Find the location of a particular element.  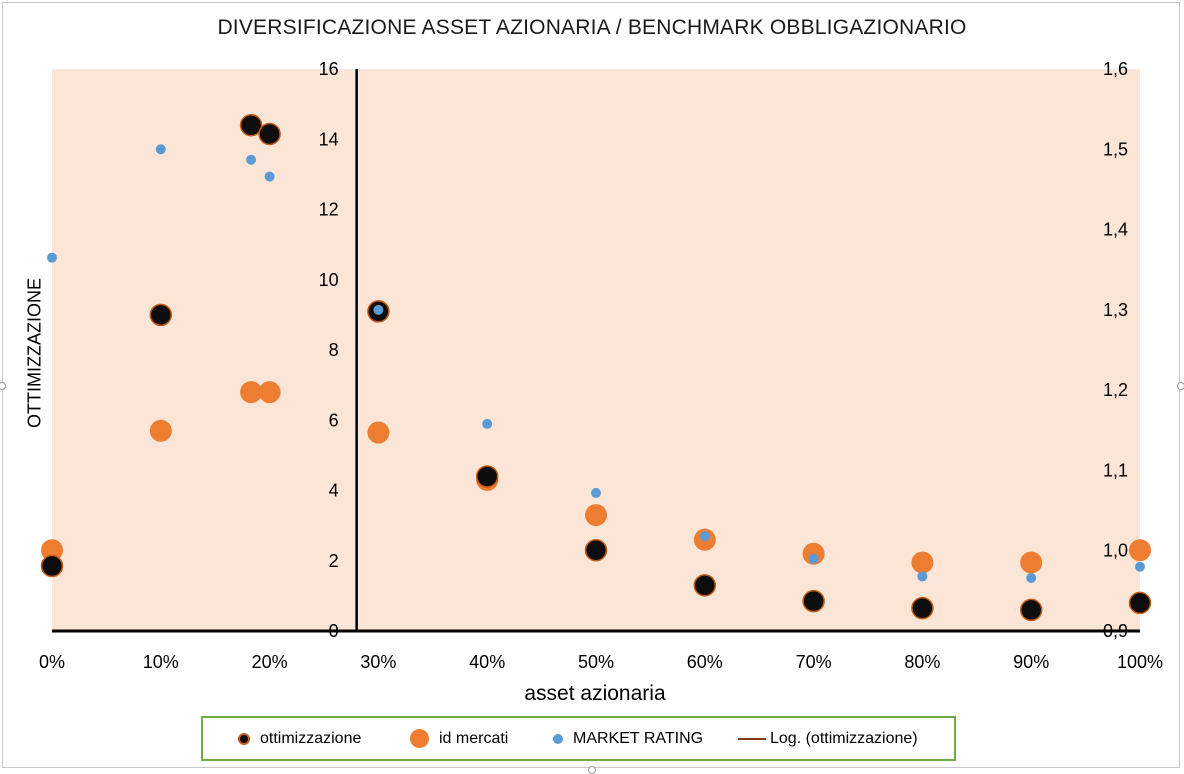

resize-handle-right is located at coordinates (1180, 386).